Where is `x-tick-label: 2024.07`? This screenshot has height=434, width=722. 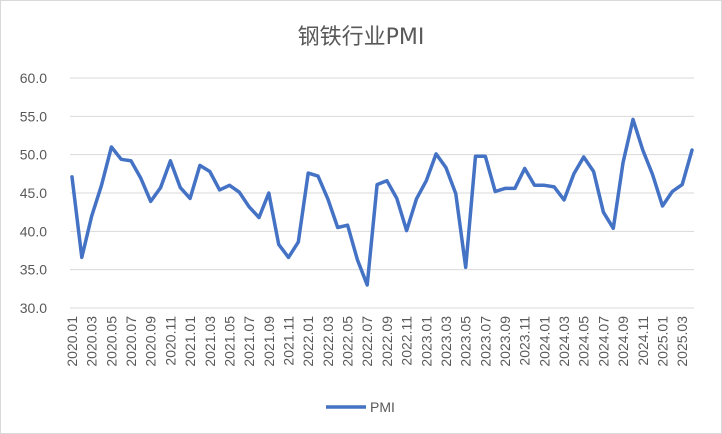 x-tick-label: 2024.07 is located at coordinates (603, 341).